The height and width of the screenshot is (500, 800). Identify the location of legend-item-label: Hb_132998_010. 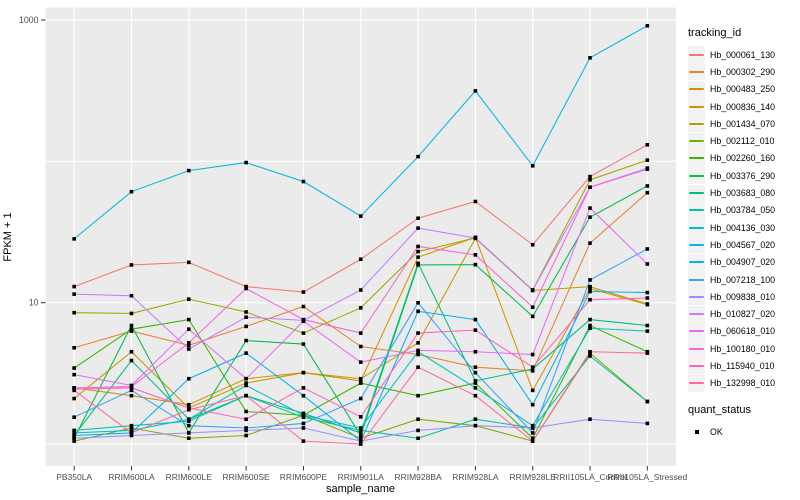
(743, 383).